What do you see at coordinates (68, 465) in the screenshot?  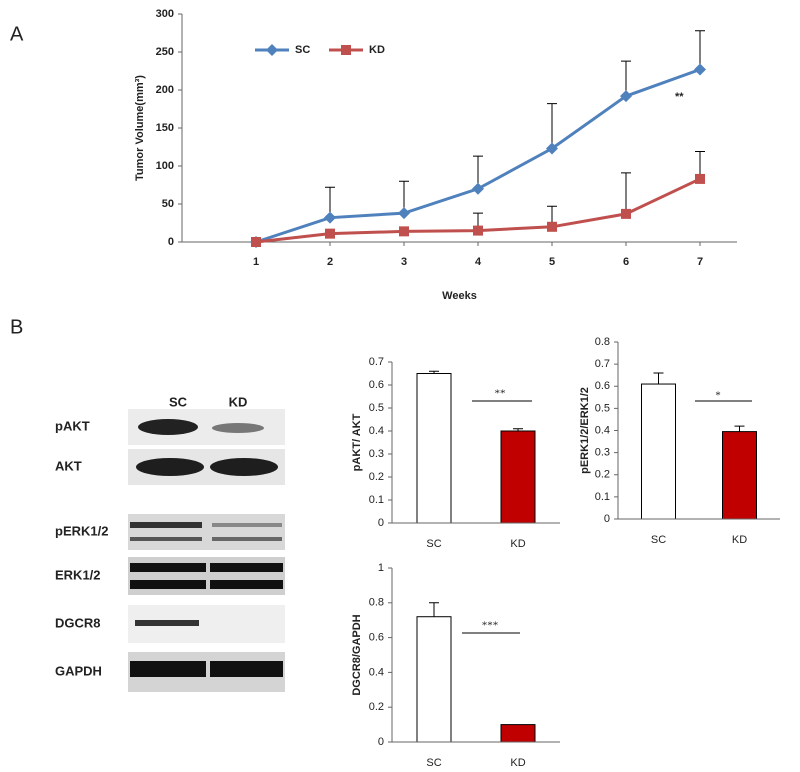 I see `row-label: AKT` at bounding box center [68, 465].